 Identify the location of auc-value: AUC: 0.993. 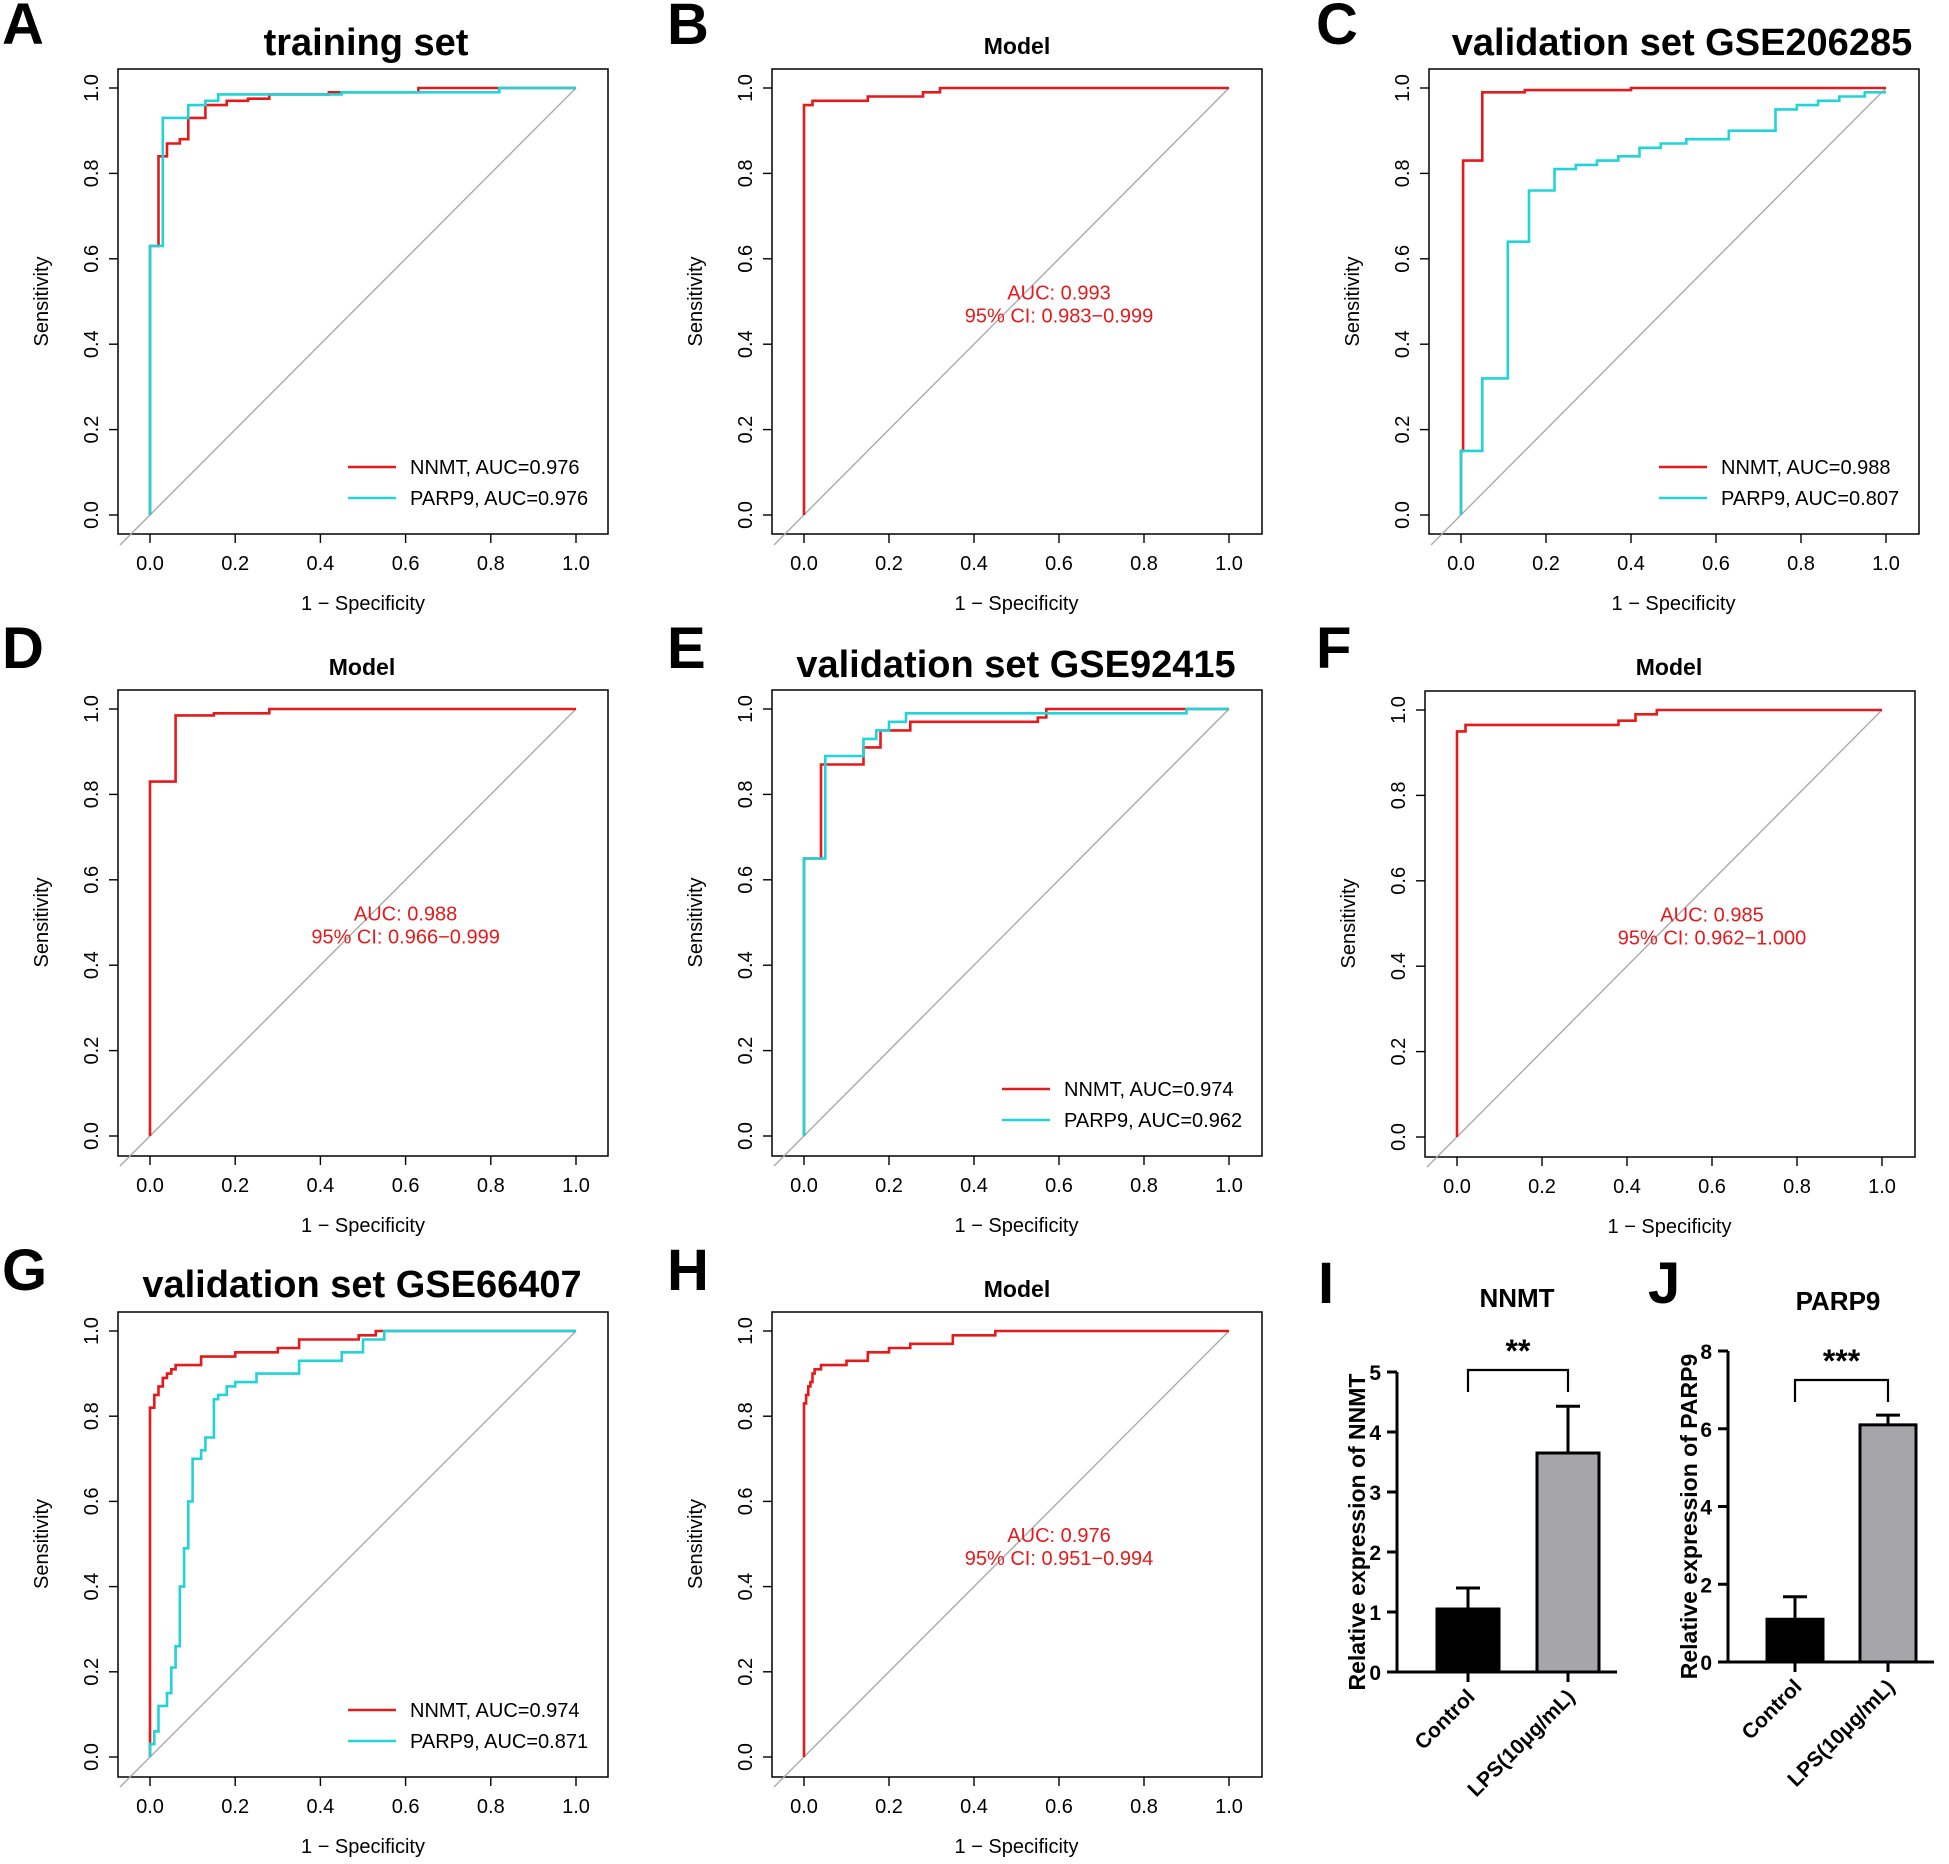
(1058, 294).